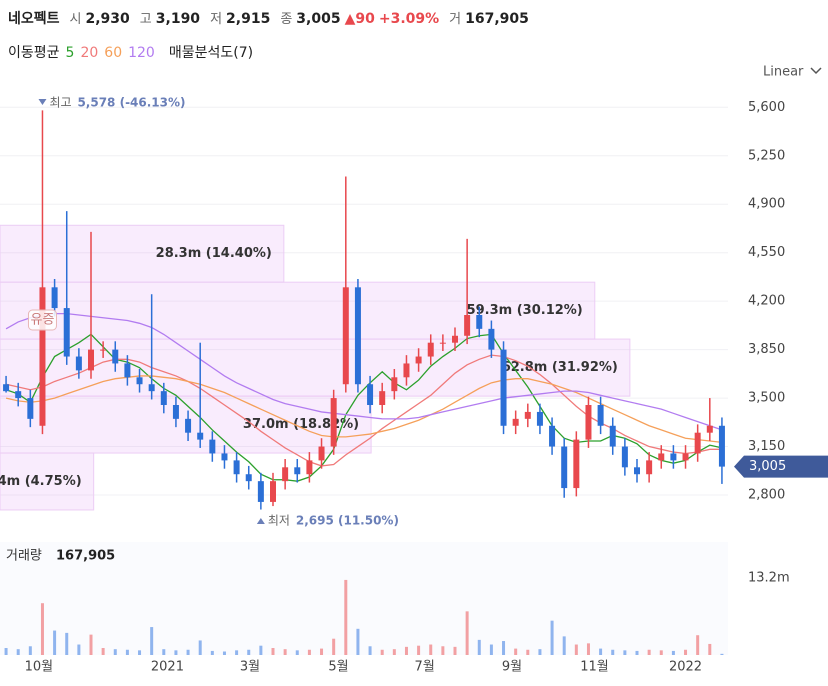  Describe the element at coordinates (42, 320) in the screenshot. I see `event-box` at that location.